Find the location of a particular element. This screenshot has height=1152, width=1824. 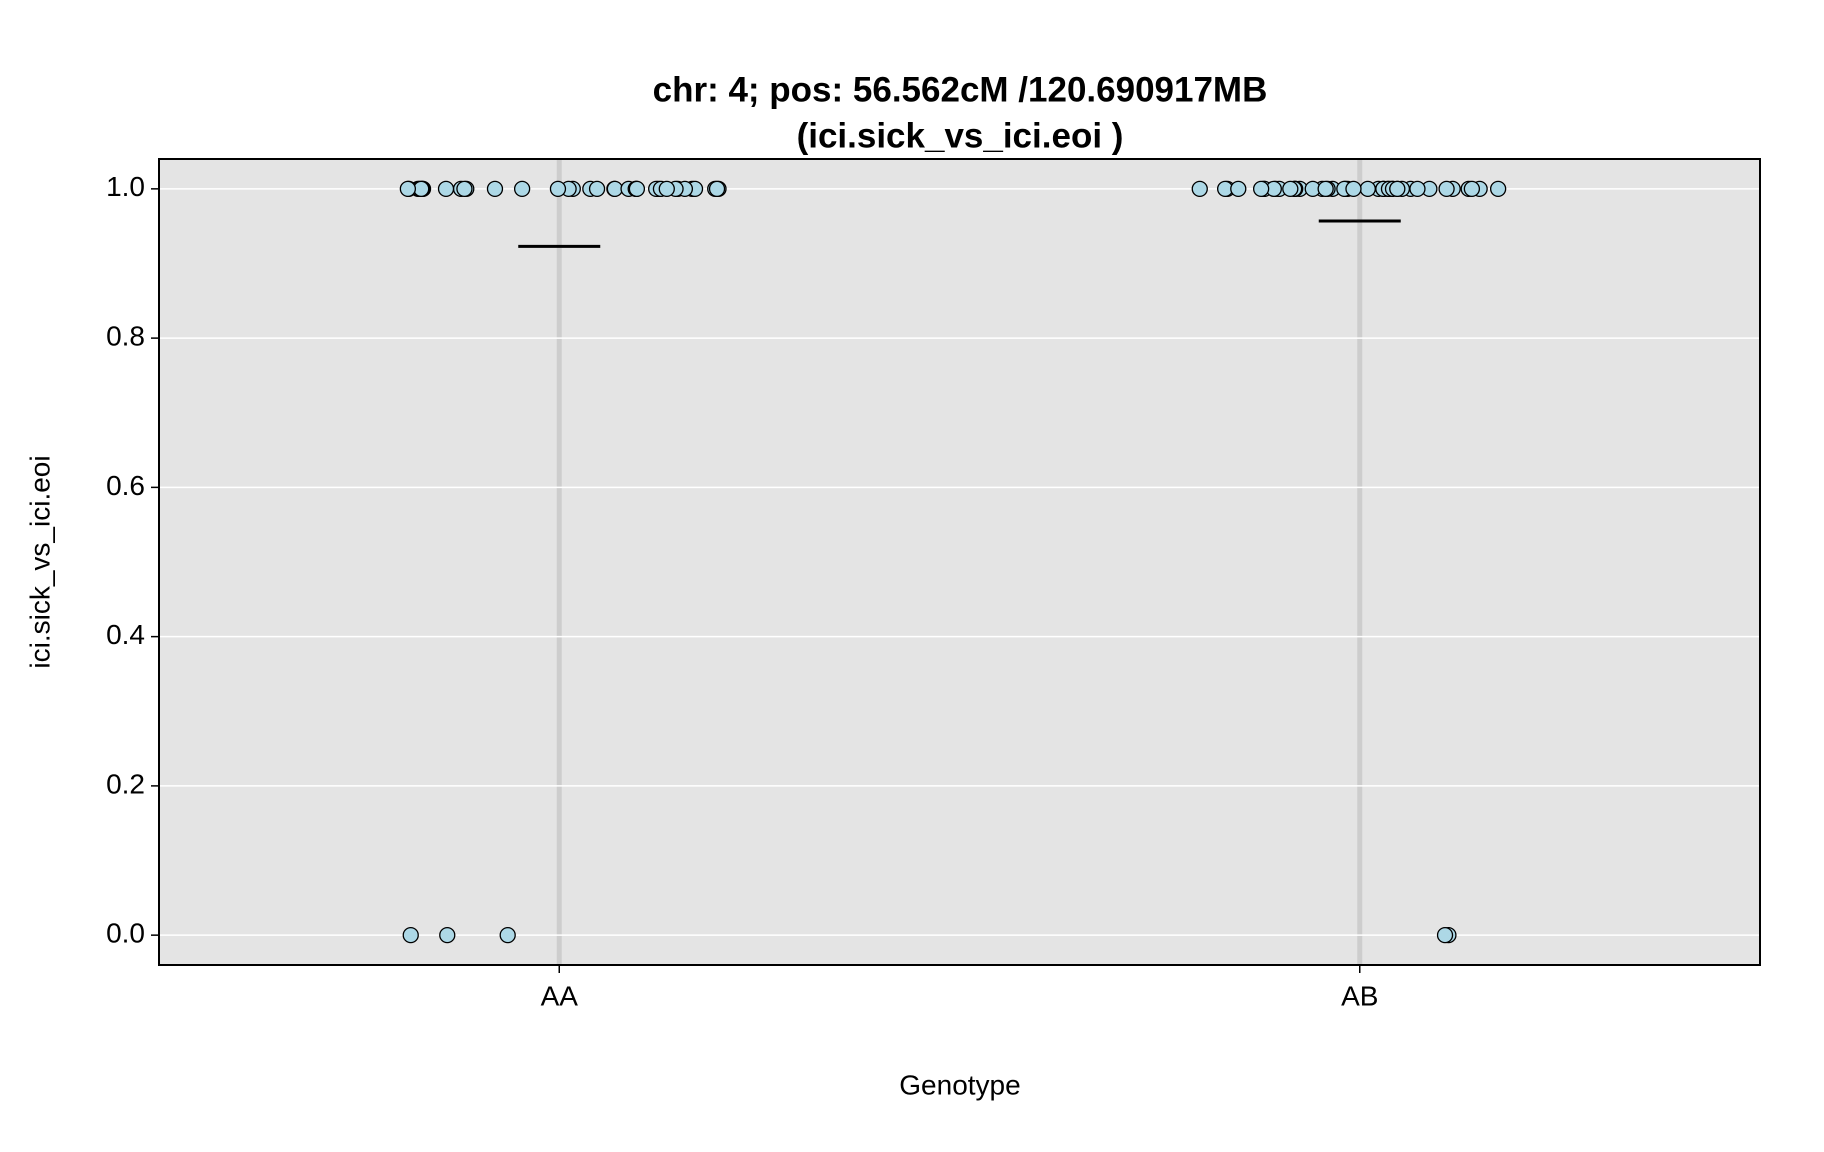

y-tick-label: 1.0 is located at coordinates (125, 186).